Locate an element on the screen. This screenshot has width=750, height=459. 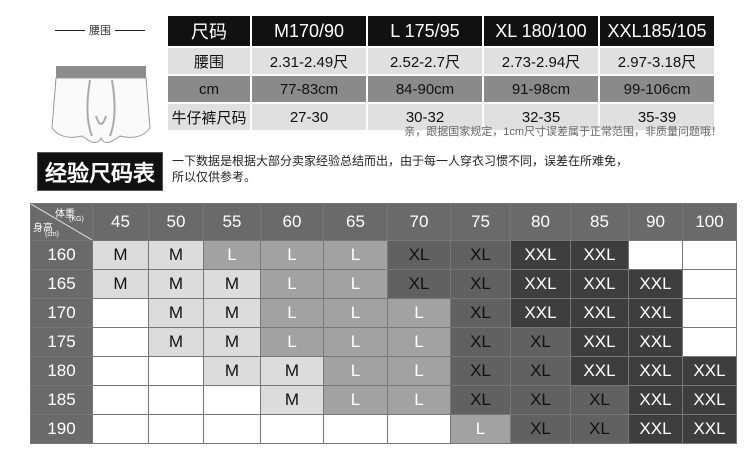
weight-header: 100 is located at coordinates (709, 222).